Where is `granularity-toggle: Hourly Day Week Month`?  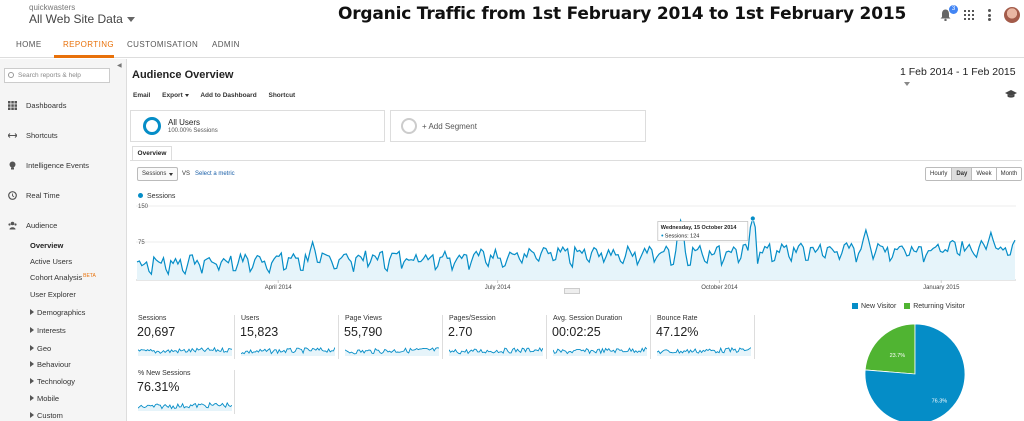 granularity-toggle: Hourly Day Week Month is located at coordinates (974, 174).